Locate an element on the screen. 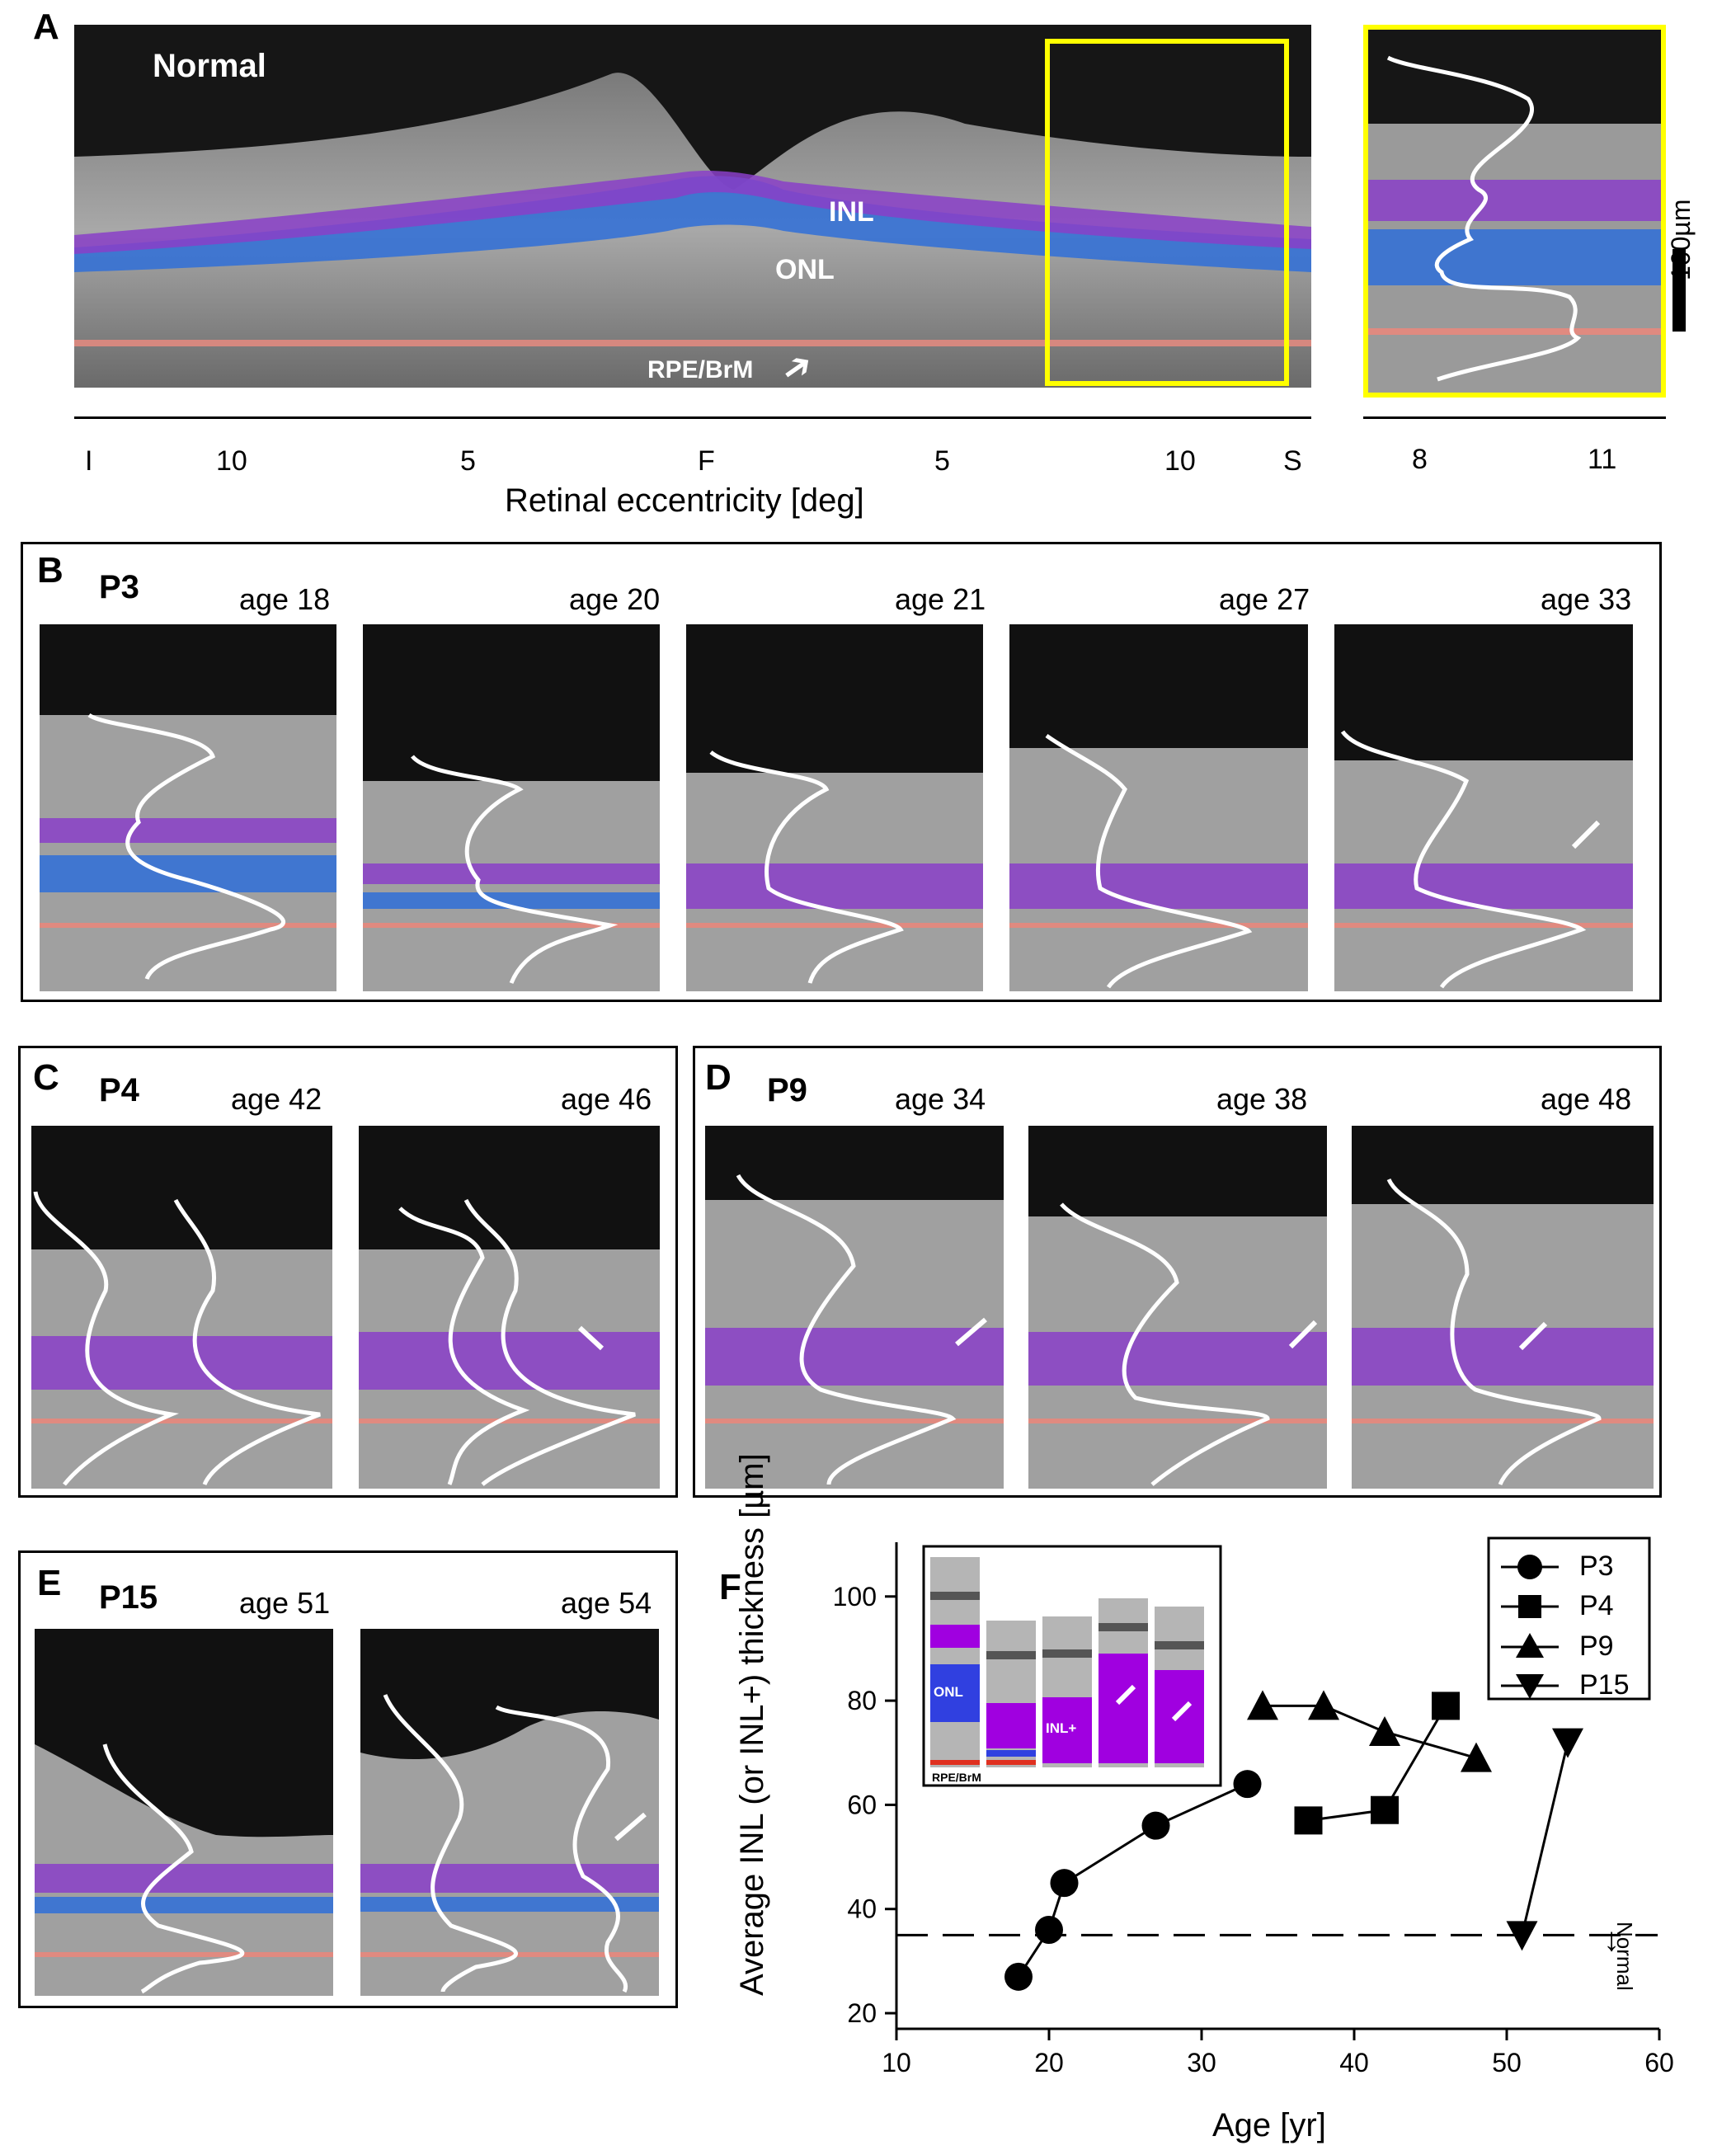 This screenshot has height=2155, width=1736. panel-c-scans is located at coordinates (345, 1307).